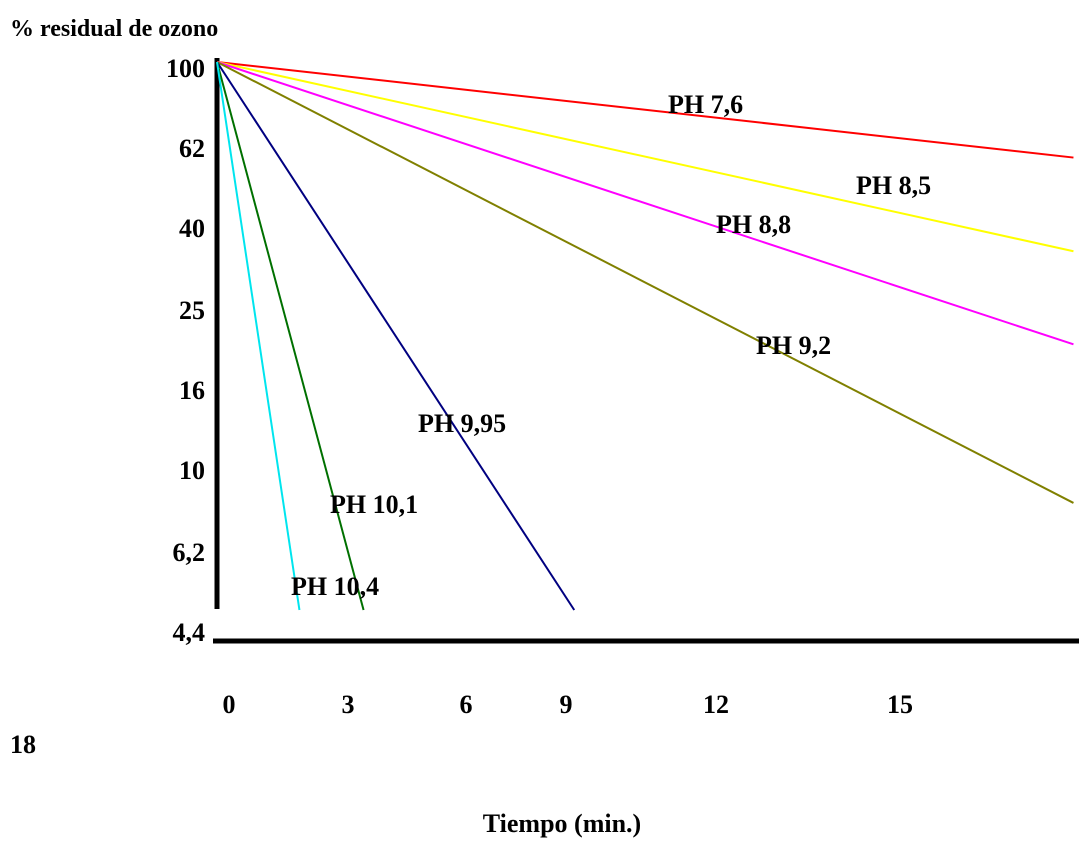 The height and width of the screenshot is (843, 1079). I want to click on y-tick-label: 10, so click(192, 470).